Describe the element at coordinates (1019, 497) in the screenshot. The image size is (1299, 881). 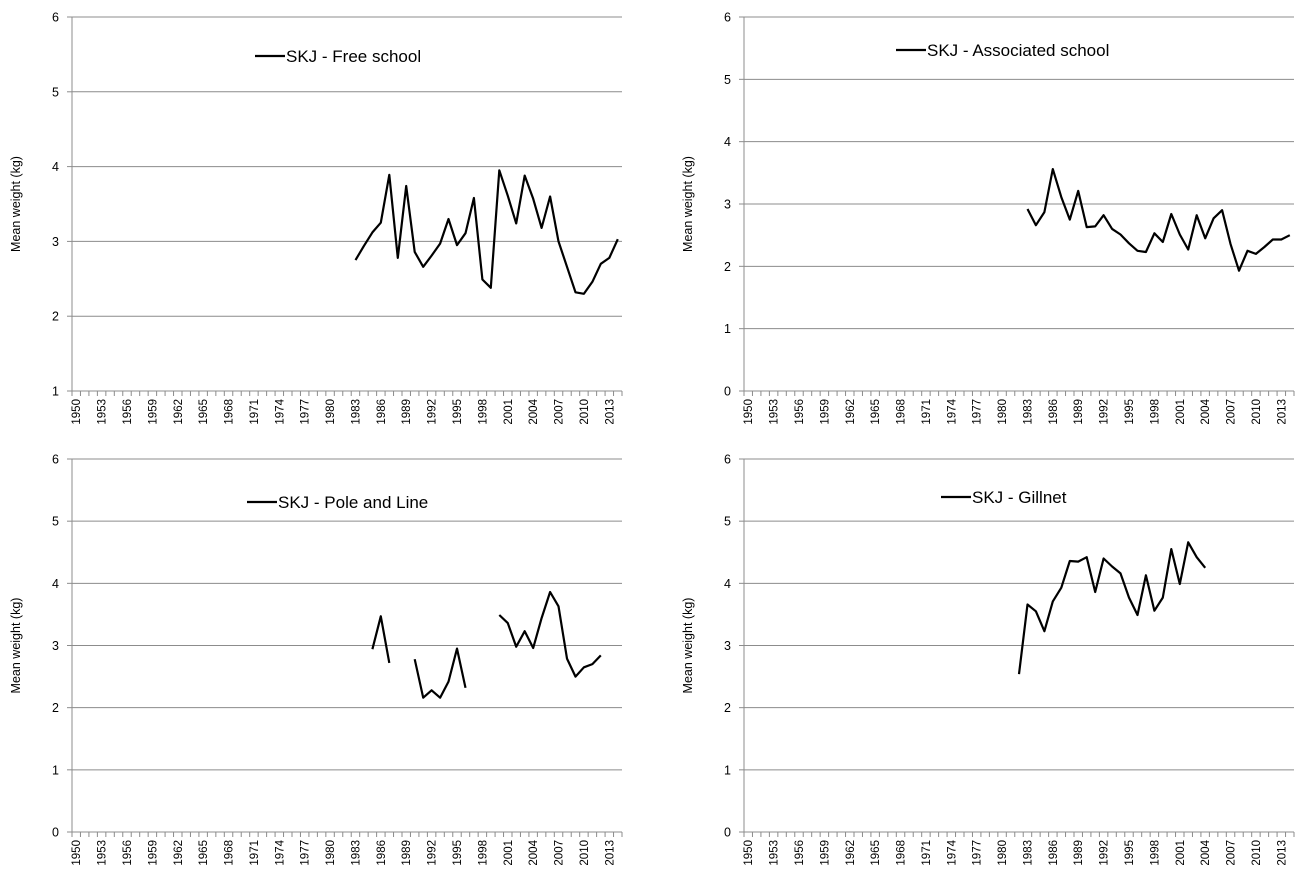
I see `legend-label: SKJ - Gillnet` at that location.